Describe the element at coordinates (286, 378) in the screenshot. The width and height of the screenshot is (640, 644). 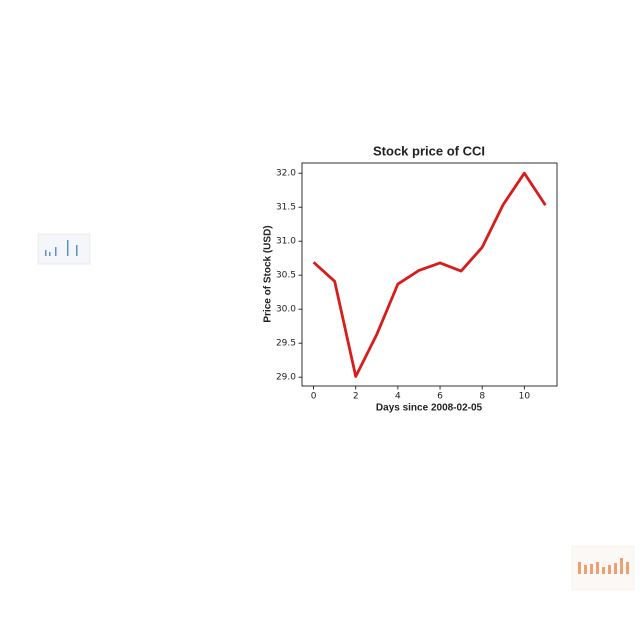
I see `y-tick-label: 29.0` at that location.